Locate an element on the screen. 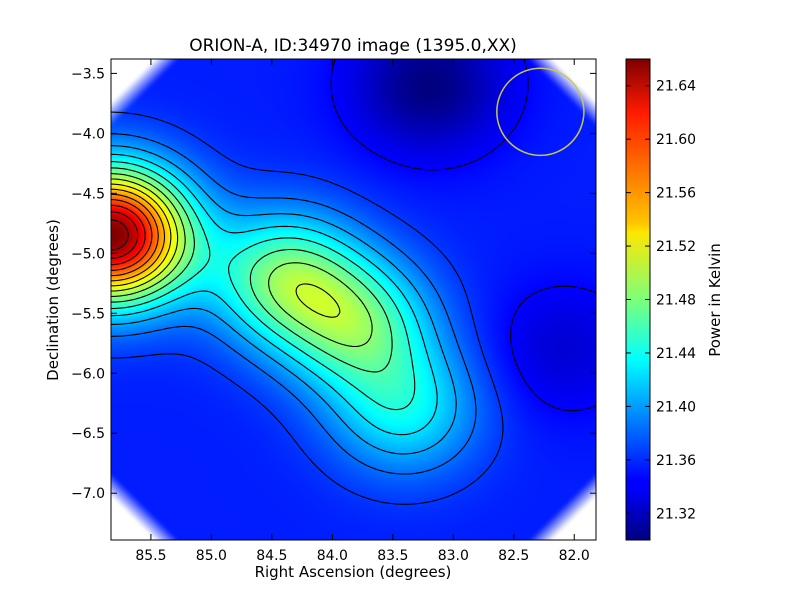  colorbar-tick-label: 21.48 is located at coordinates (676, 301).